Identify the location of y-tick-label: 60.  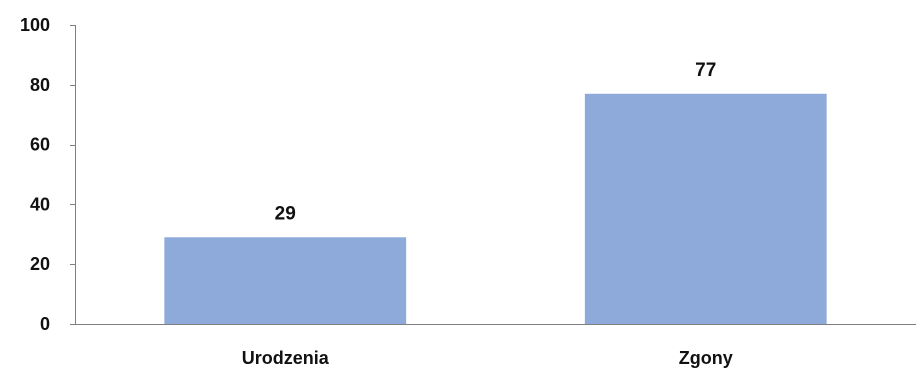
(40, 145).